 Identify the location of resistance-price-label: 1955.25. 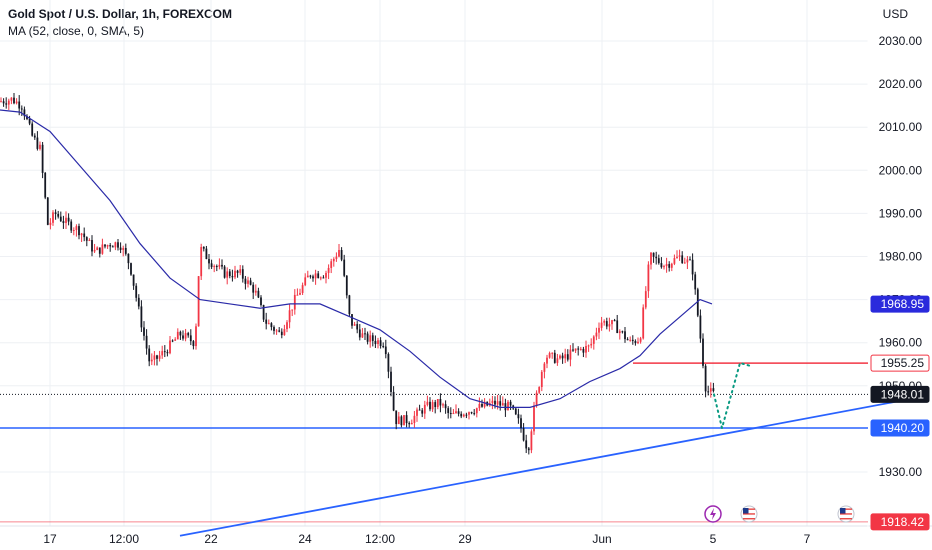
(900, 363).